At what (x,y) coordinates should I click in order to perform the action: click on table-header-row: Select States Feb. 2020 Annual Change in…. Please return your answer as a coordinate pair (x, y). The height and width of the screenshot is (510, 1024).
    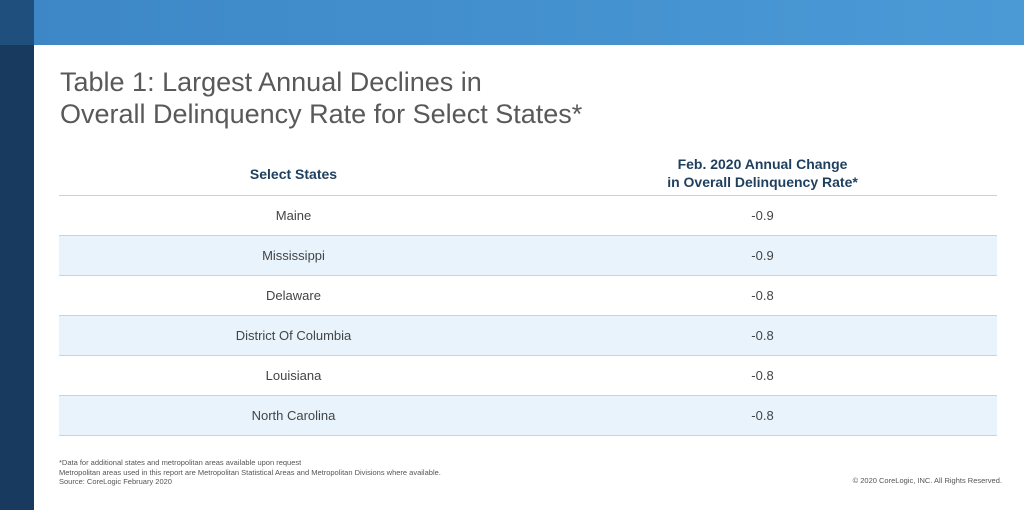
    Looking at the image, I should click on (528, 173).